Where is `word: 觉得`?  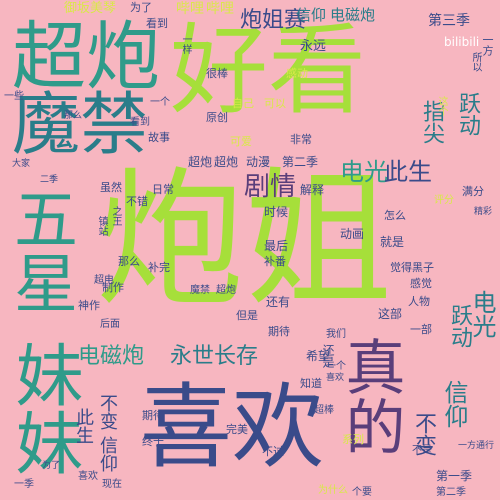 word: 觉得 is located at coordinates (401, 267).